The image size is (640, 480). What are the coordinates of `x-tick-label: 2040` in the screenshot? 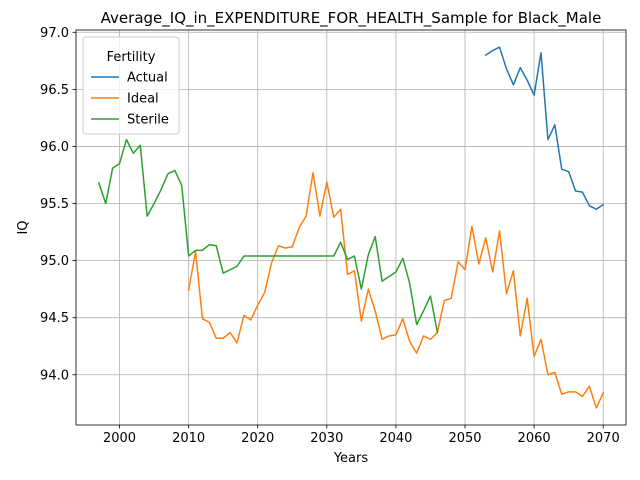 It's located at (395, 438).